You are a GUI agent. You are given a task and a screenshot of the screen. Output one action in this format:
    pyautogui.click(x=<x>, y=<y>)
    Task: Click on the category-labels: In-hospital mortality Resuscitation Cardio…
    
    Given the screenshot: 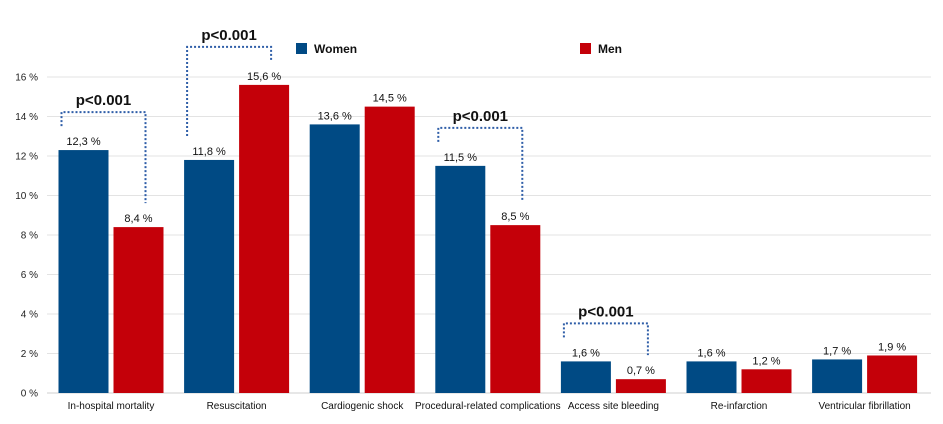 What is the action you would take?
    pyautogui.click(x=489, y=406)
    